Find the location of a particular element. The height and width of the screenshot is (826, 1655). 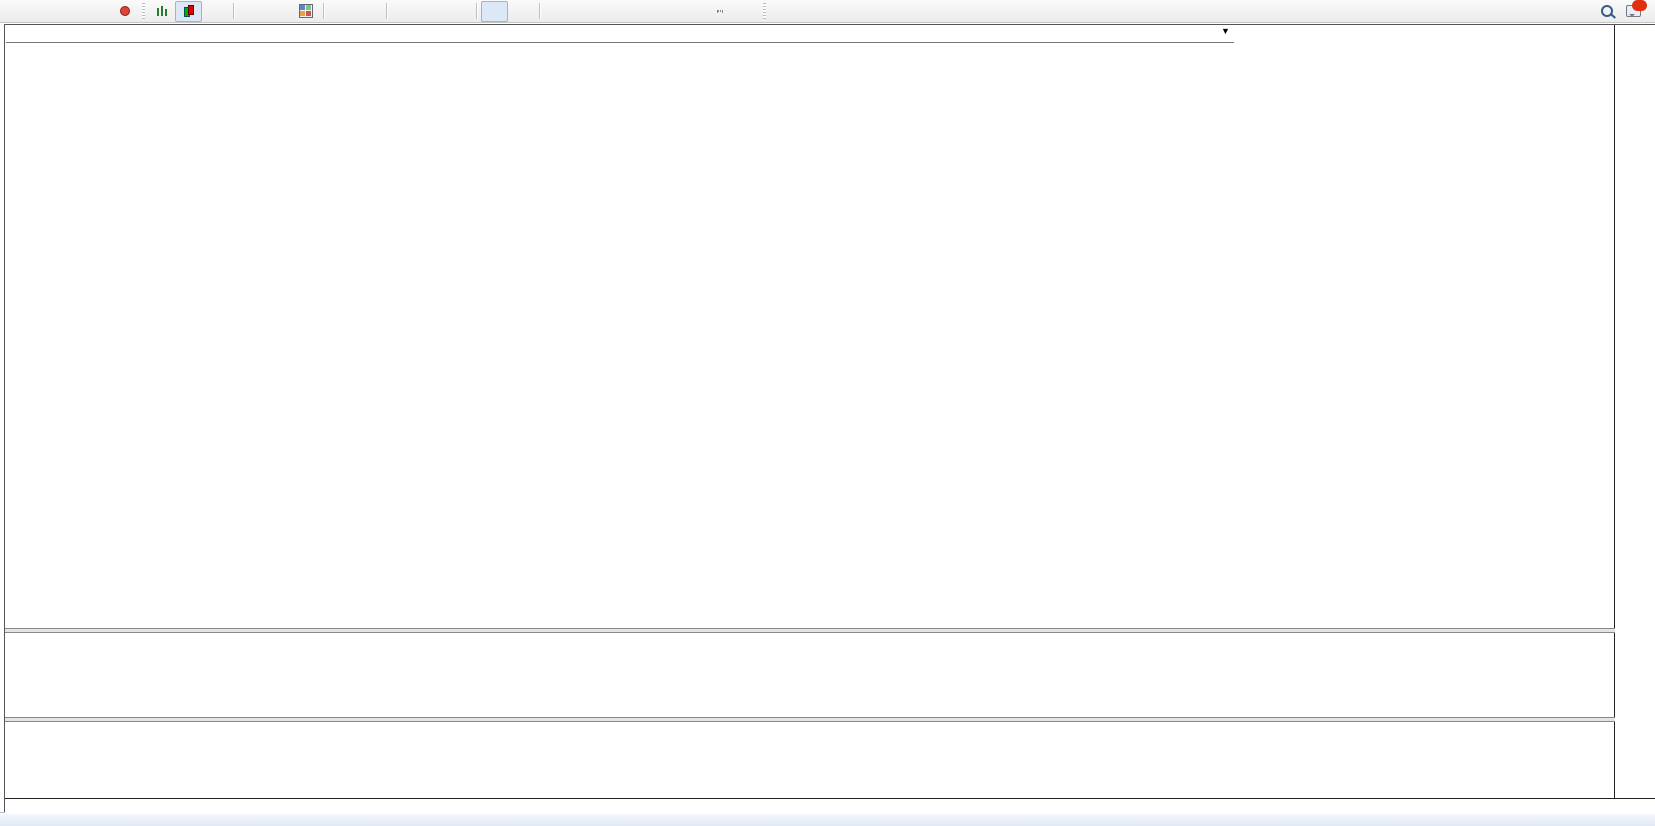

periods-button is located at coordinates (431, 11).